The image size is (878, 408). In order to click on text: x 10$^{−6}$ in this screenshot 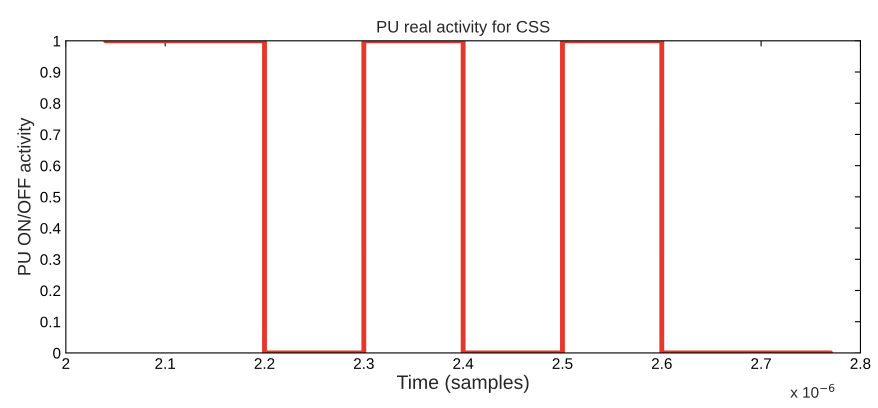, I will do `click(812, 391)`.